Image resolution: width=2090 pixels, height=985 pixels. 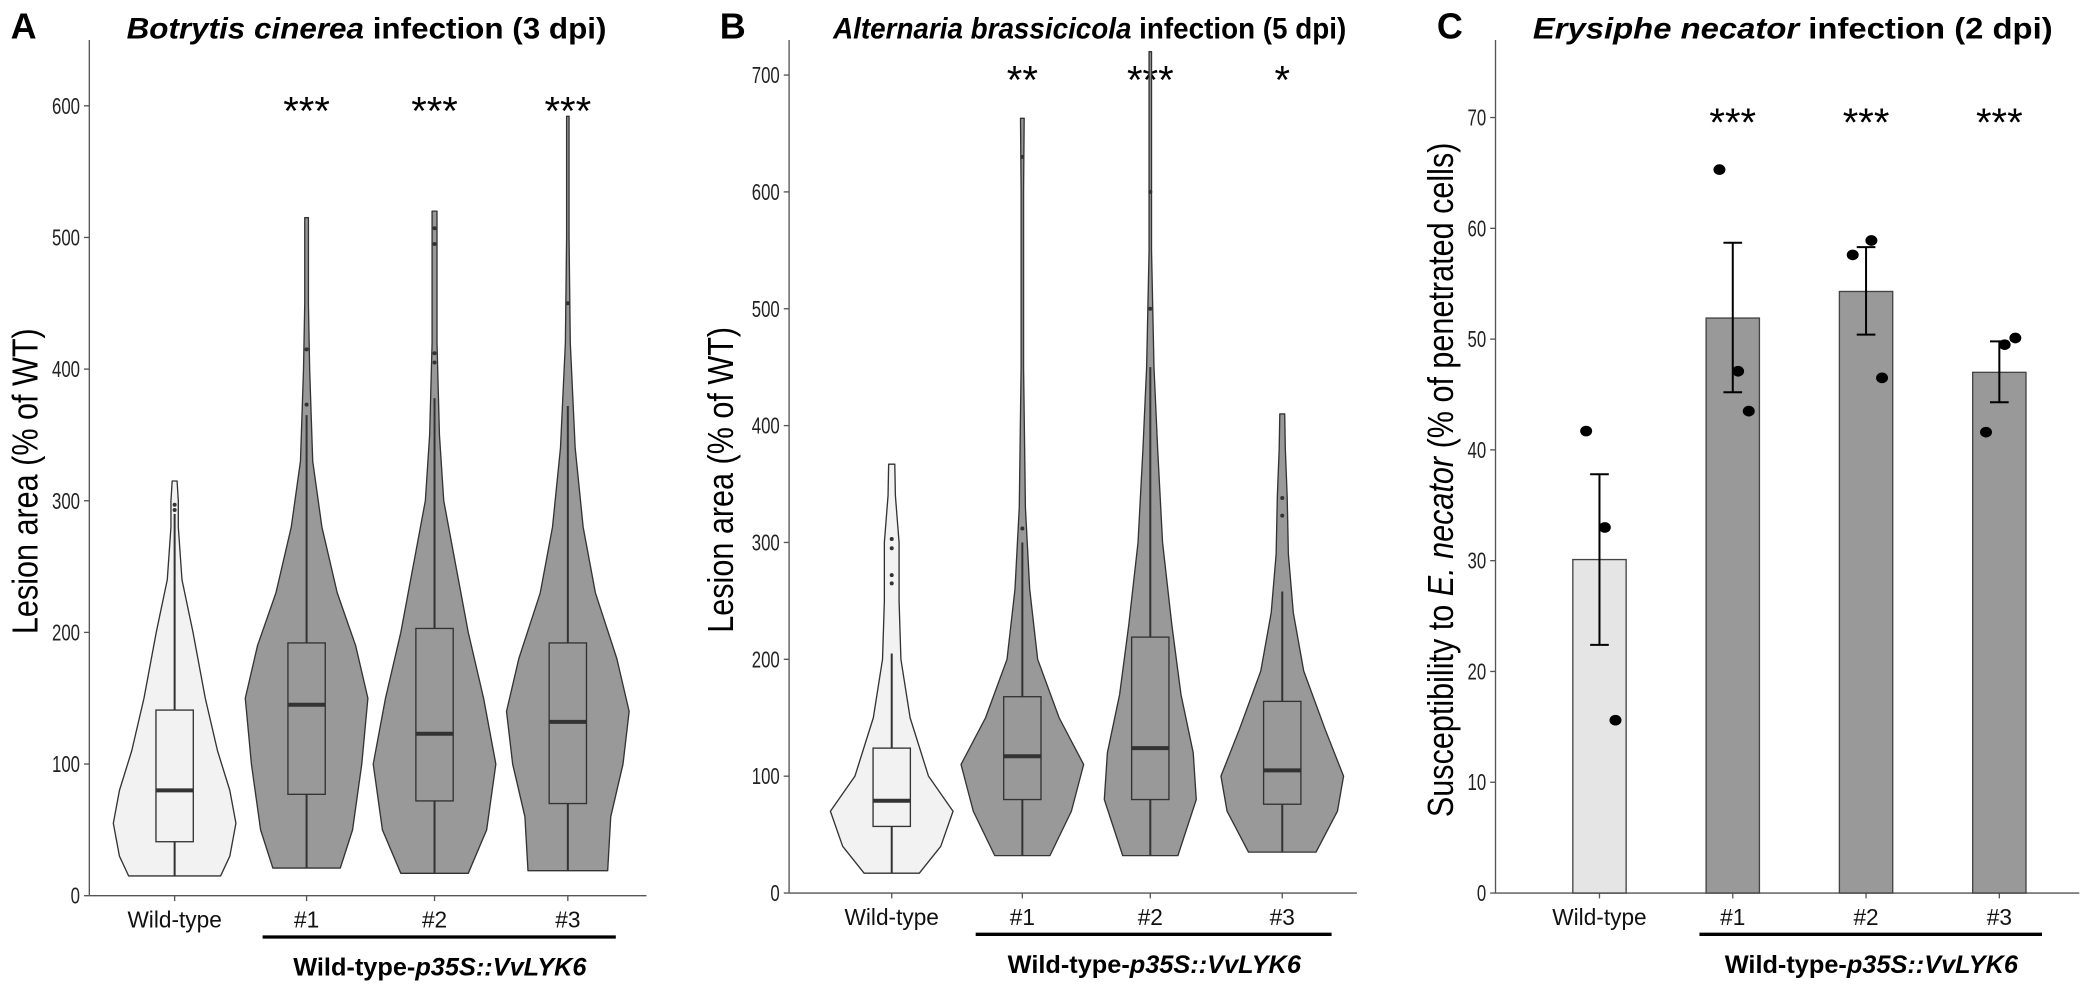 What do you see at coordinates (1282, 81) in the screenshot?
I see `significance-marker: *` at bounding box center [1282, 81].